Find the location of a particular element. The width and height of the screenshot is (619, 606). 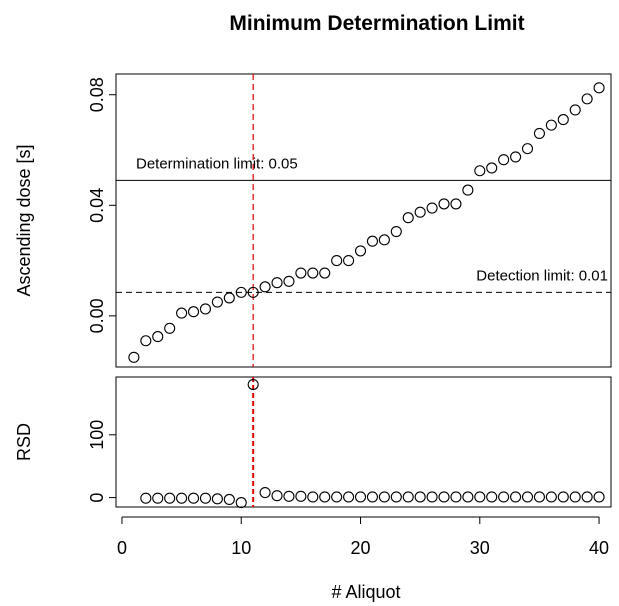

rsd-y-axis-label: RSD is located at coordinates (24, 442).